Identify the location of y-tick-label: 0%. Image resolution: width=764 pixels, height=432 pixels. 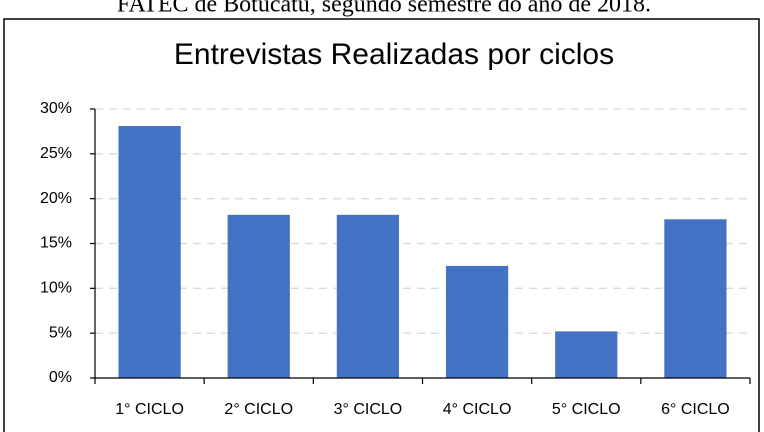
(60, 377).